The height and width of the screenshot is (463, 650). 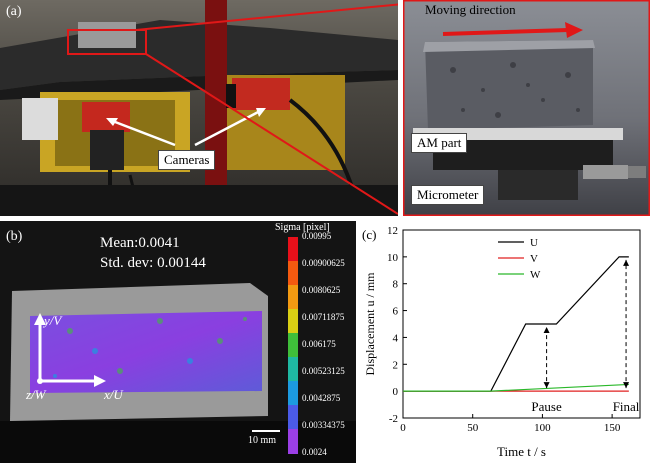 I want to click on x-tick-label: 0, so click(x=403, y=428).